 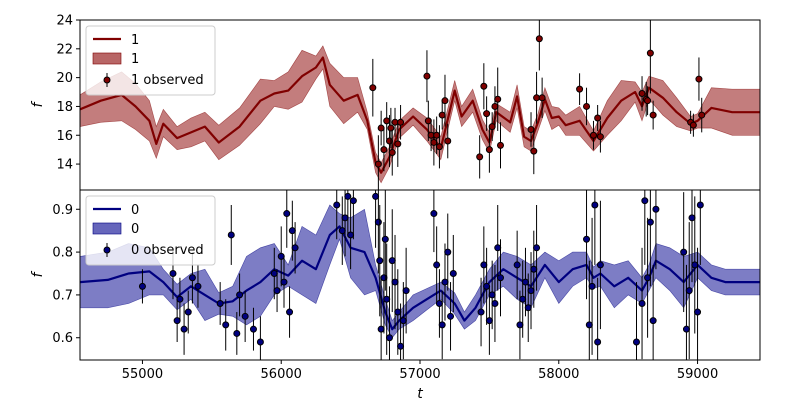 I want to click on bottom-x-ticks: 55000 56000 57000 58000 59000, so click(x=420, y=371).